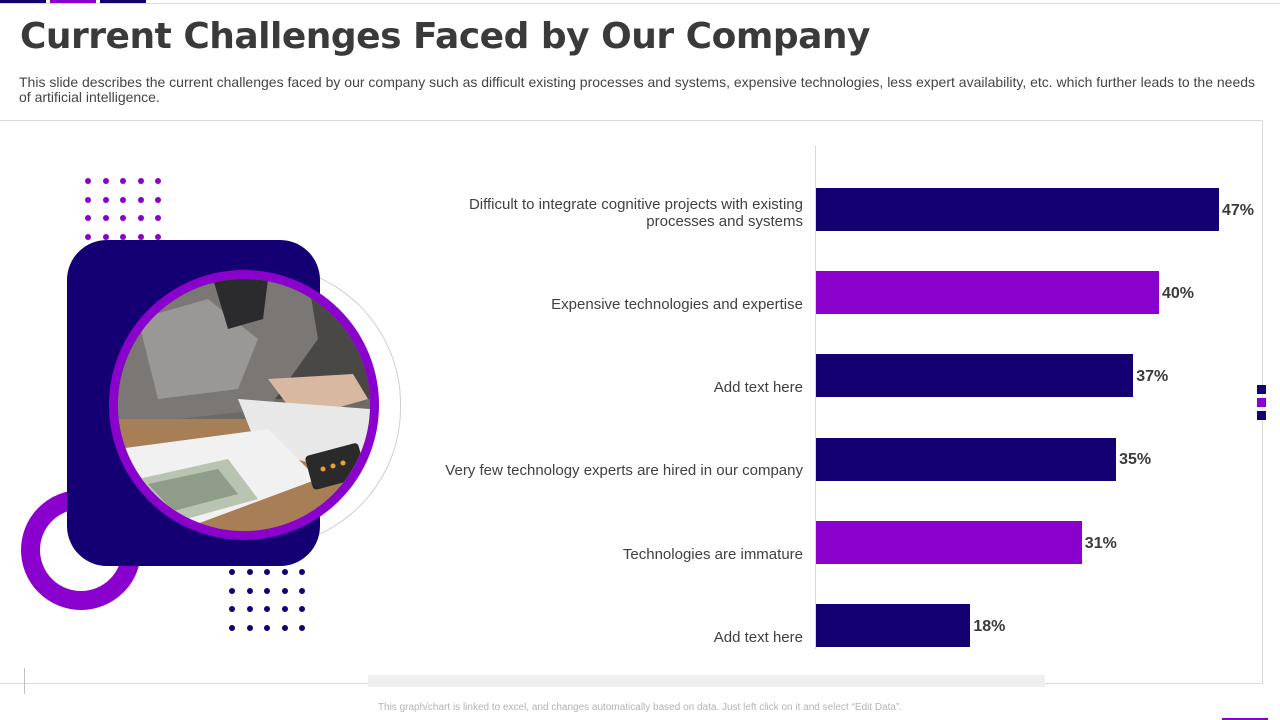 The width and height of the screenshot is (1280, 720). Describe the element at coordinates (989, 626) in the screenshot. I see `bar-value-label: 18%` at that location.